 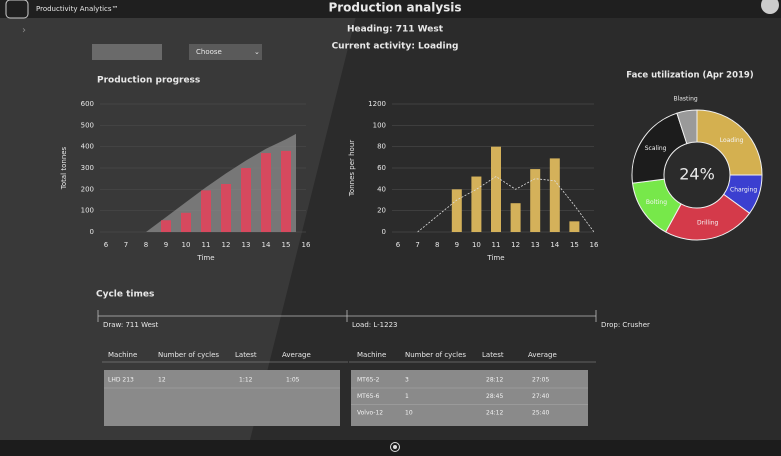 What do you see at coordinates (574, 245) in the screenshot?
I see `x-tick-label: 15` at bounding box center [574, 245].